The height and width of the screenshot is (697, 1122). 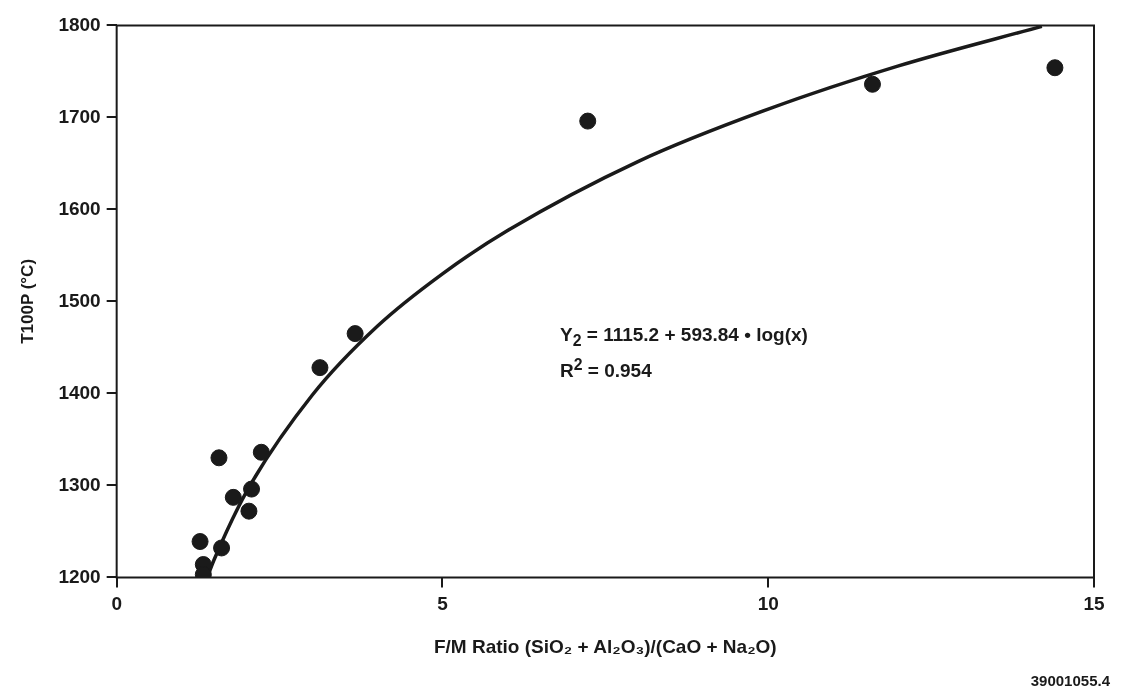 I want to click on y-tick-label: 1300, so click(x=79, y=484).